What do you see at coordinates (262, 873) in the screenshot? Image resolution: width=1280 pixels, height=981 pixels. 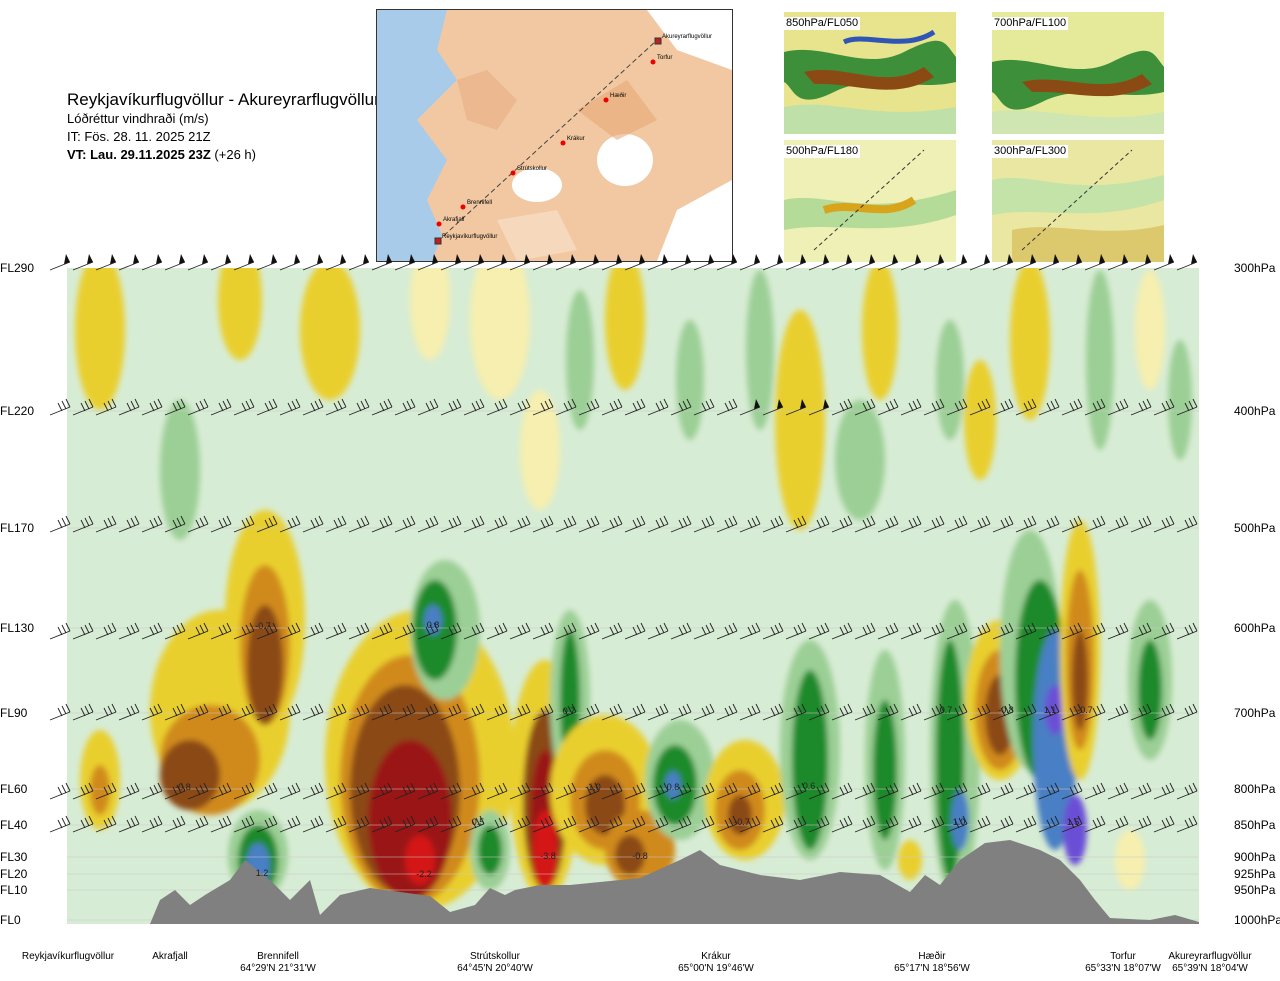 I see `contour-value-label: 1.2` at bounding box center [262, 873].